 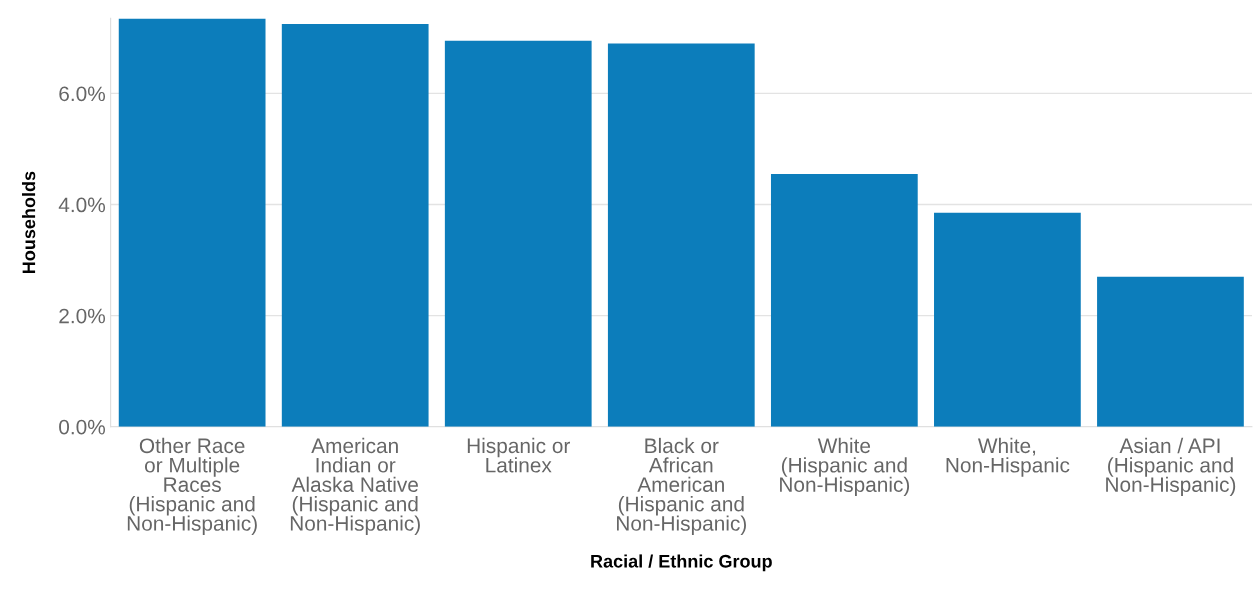 What do you see at coordinates (355, 486) in the screenshot?
I see `x-tick-label: American Indian or Alaska Native (Hispanic and Non-Hispanic)` at bounding box center [355, 486].